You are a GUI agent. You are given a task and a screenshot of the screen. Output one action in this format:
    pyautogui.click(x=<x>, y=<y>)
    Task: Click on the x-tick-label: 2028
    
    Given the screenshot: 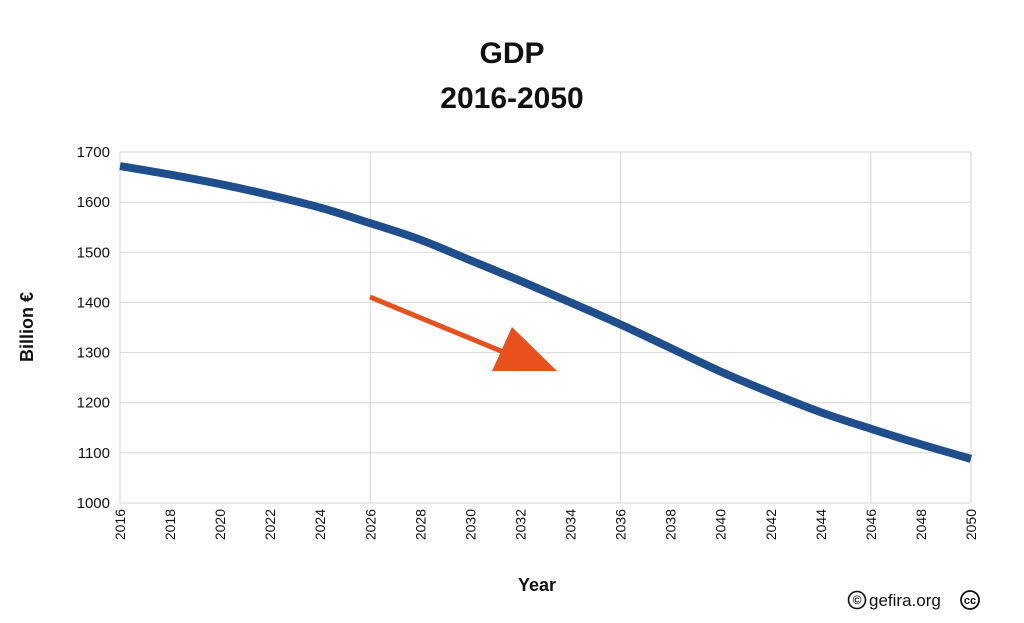 What is the action you would take?
    pyautogui.click(x=420, y=524)
    